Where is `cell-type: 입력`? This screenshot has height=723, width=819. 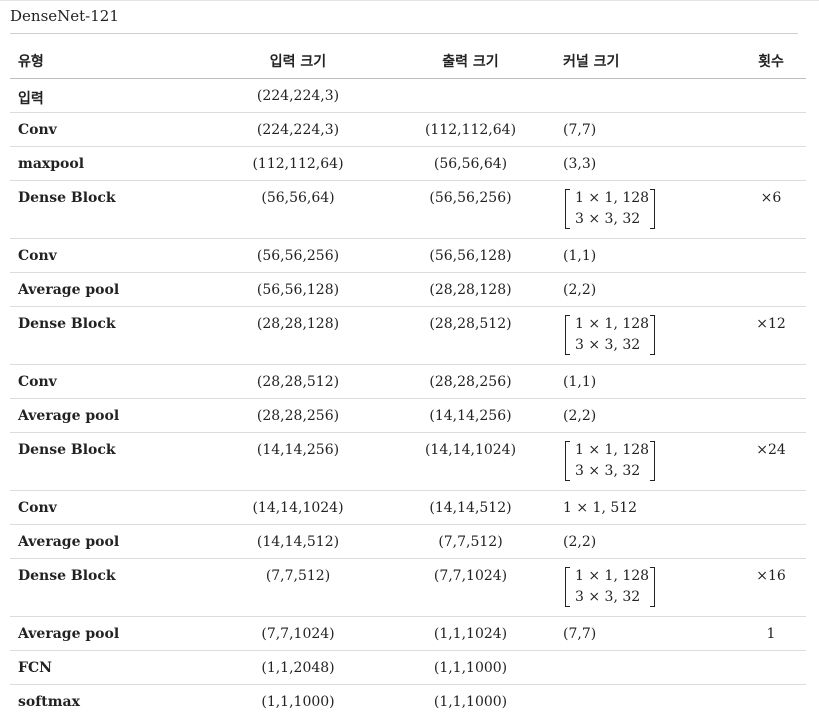
cell-type: 입력 is located at coordinates (31, 99).